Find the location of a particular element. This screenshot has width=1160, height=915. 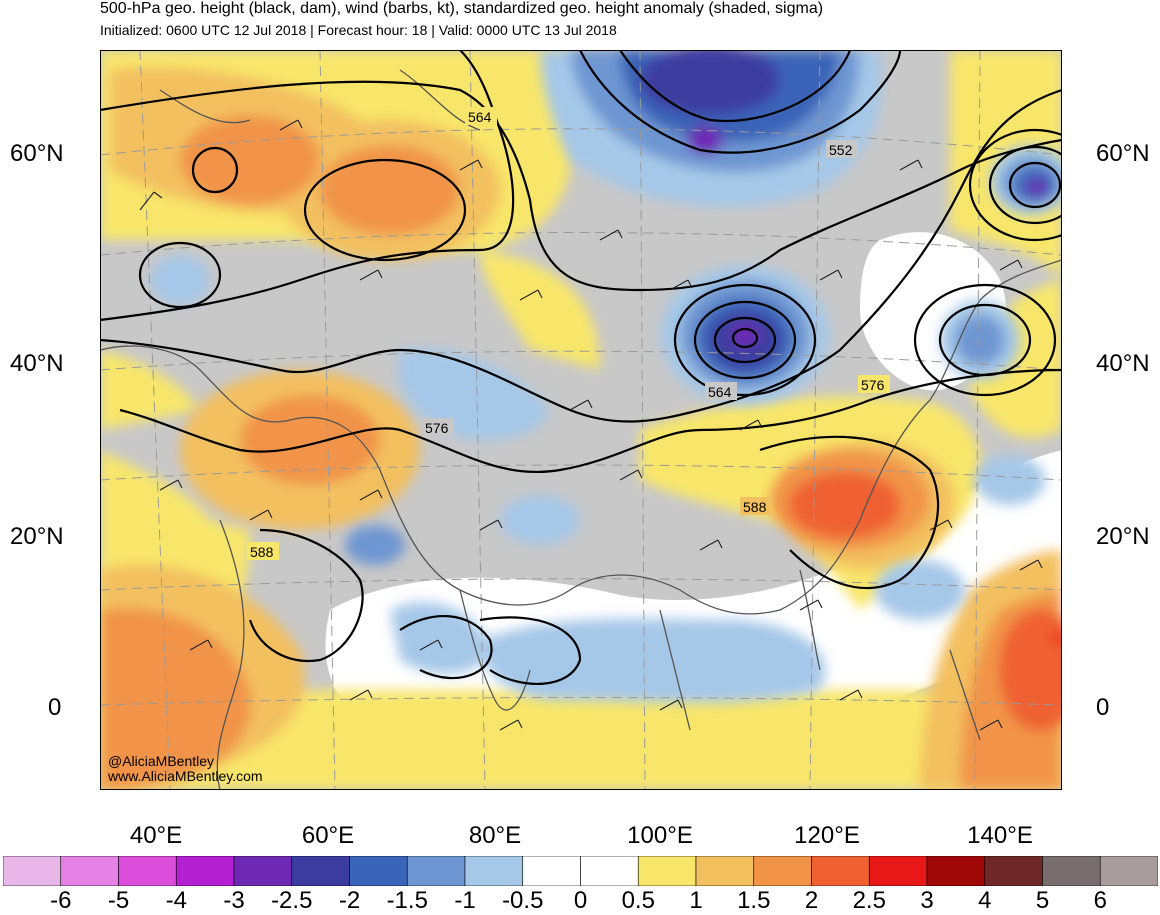

colorbar-tick-label: -5 is located at coordinates (118, 900).